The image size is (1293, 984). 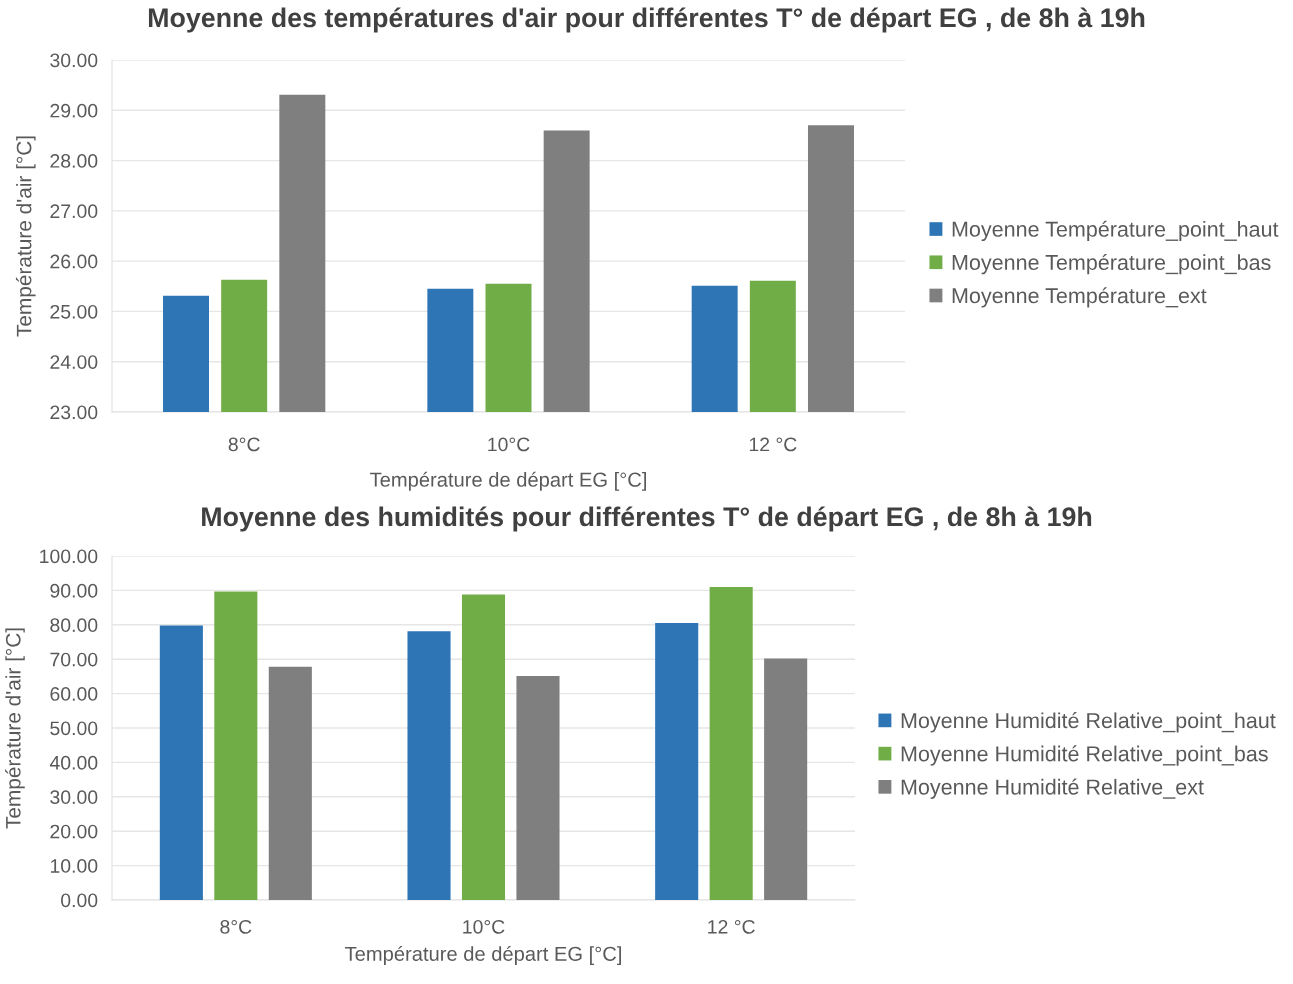 What do you see at coordinates (1111, 264) in the screenshot?
I see `legend-label: Moyenne Température_point_bas` at bounding box center [1111, 264].